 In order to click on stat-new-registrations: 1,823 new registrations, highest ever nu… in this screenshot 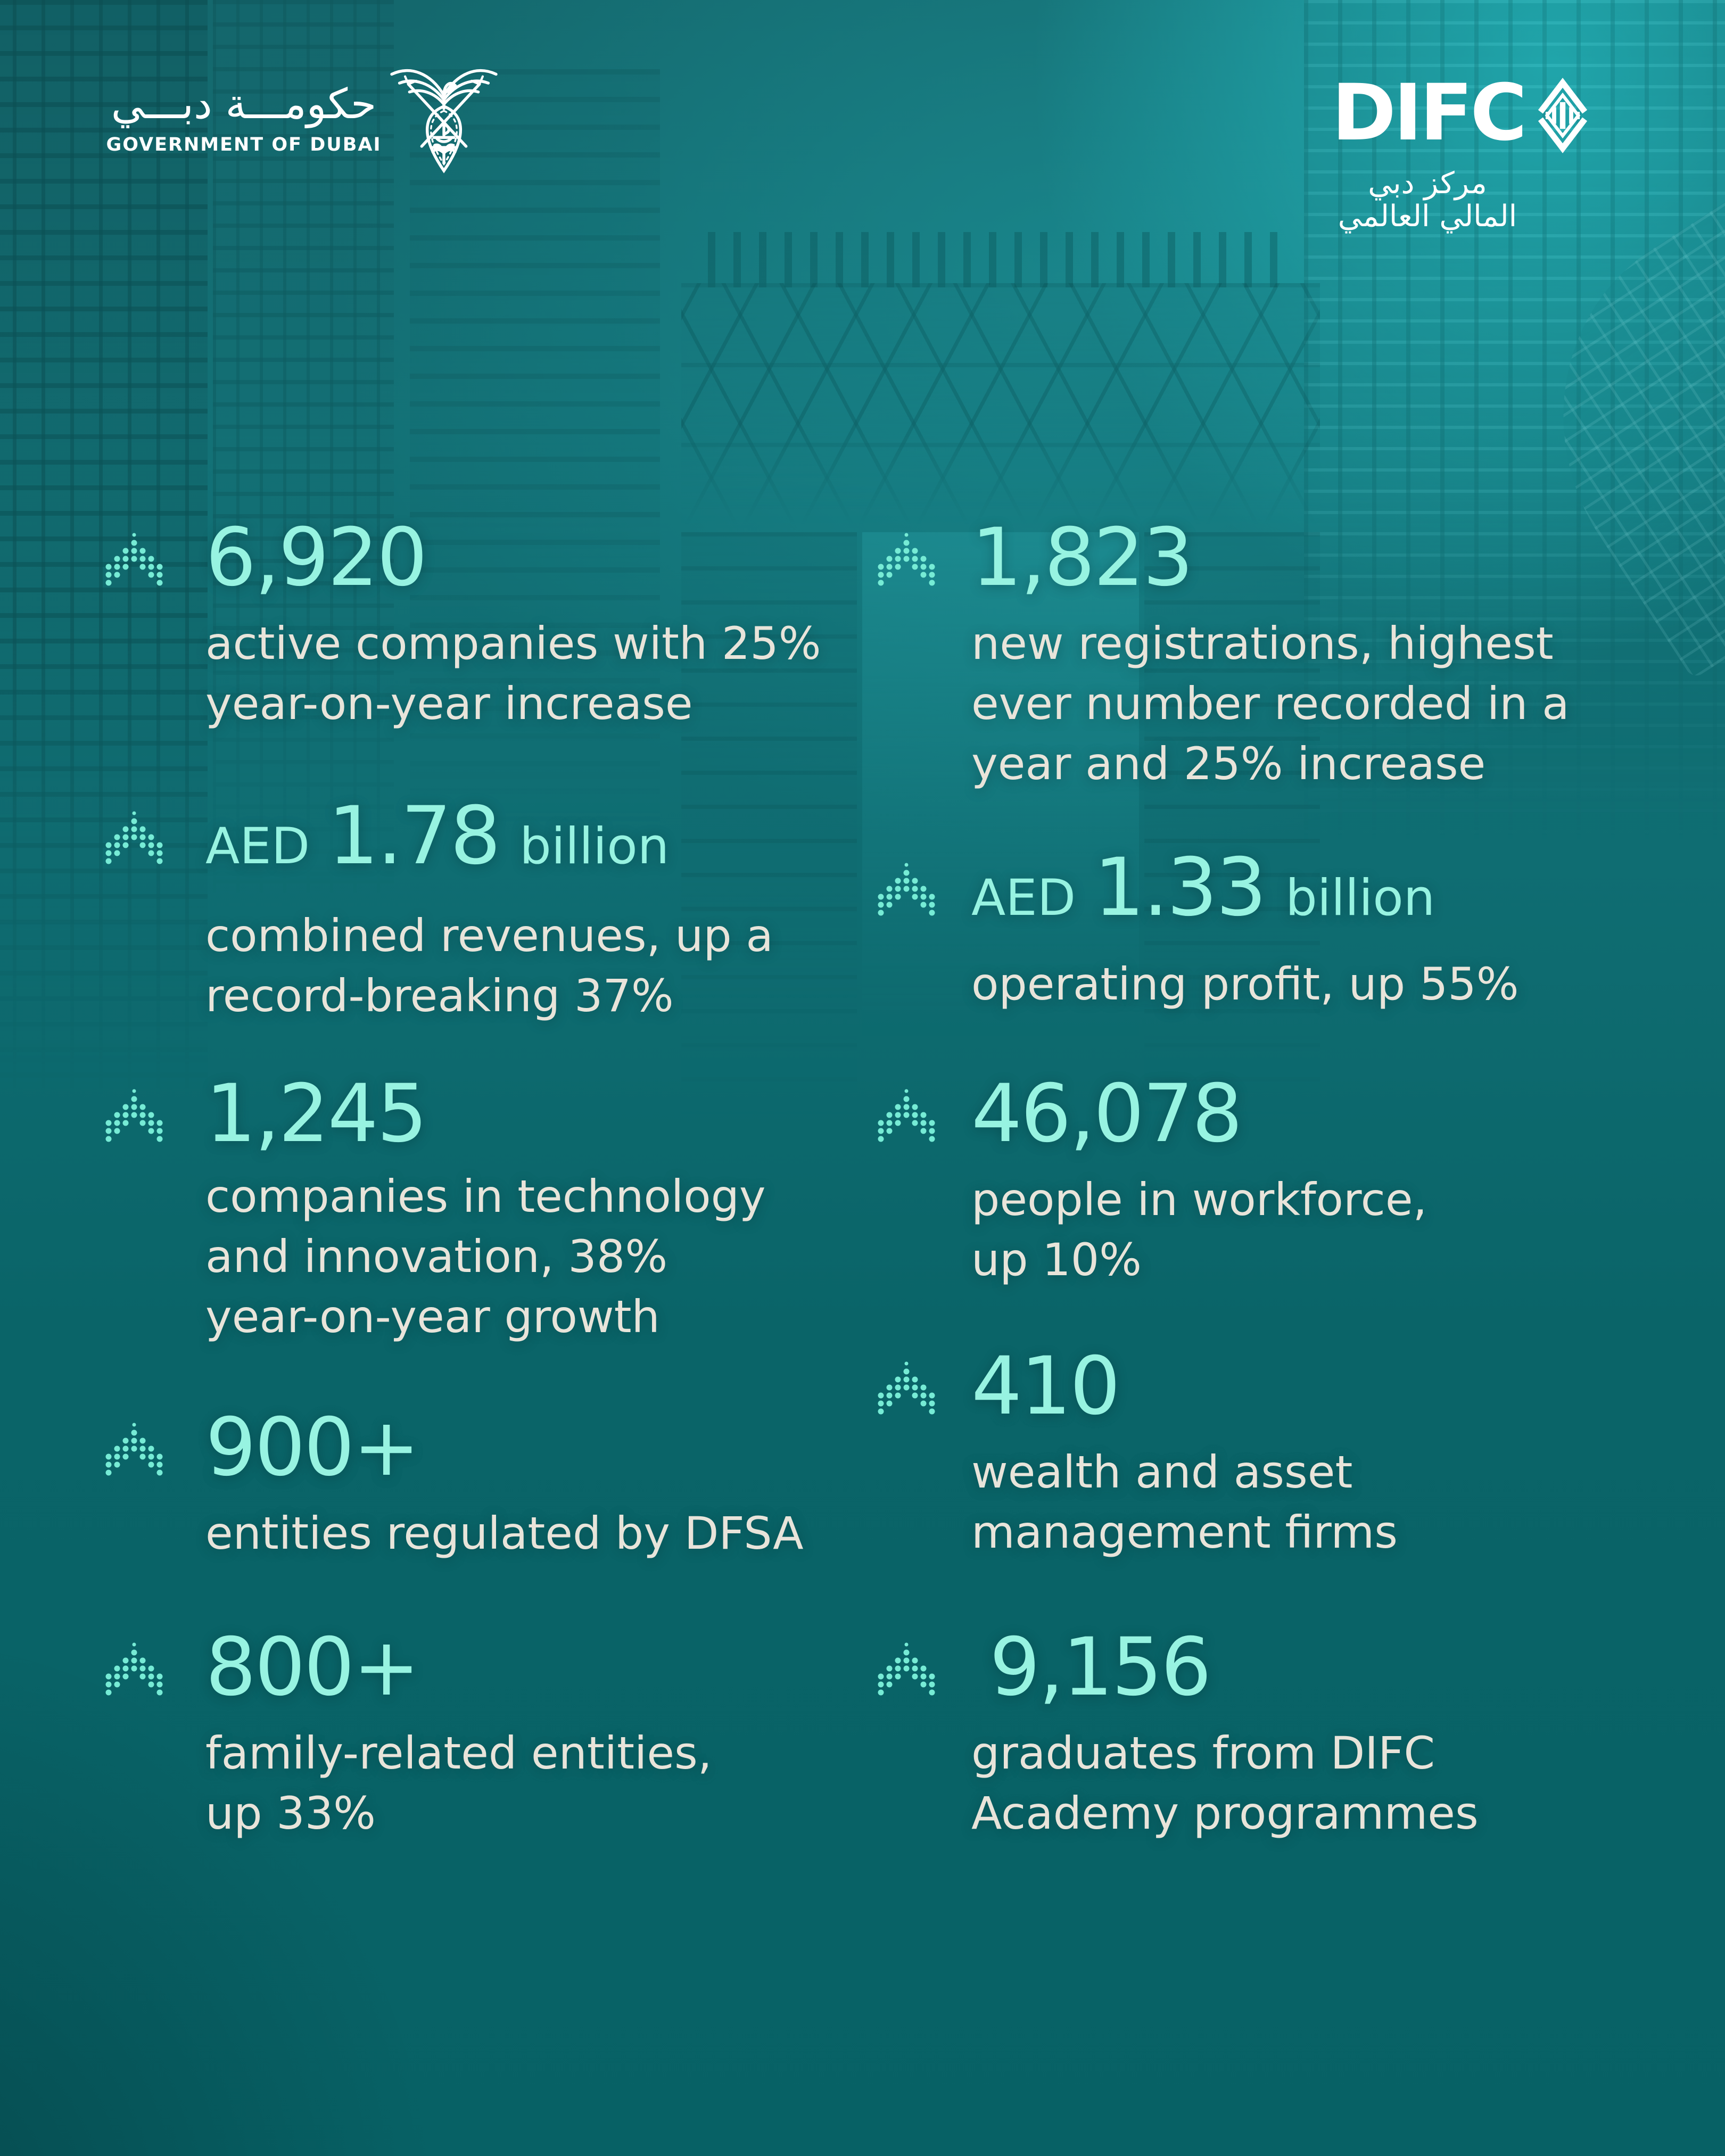, I will do `click(1223, 656)`.